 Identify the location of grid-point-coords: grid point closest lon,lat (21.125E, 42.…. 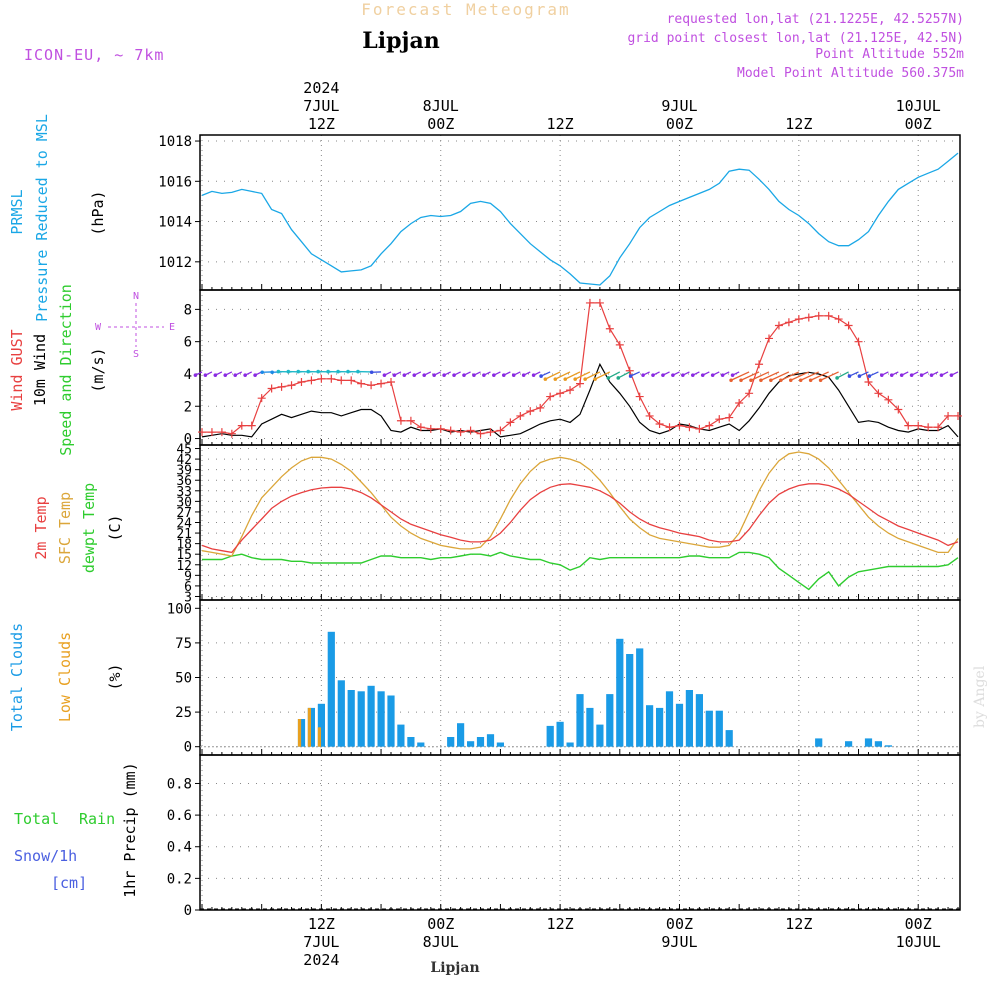
(795, 38).